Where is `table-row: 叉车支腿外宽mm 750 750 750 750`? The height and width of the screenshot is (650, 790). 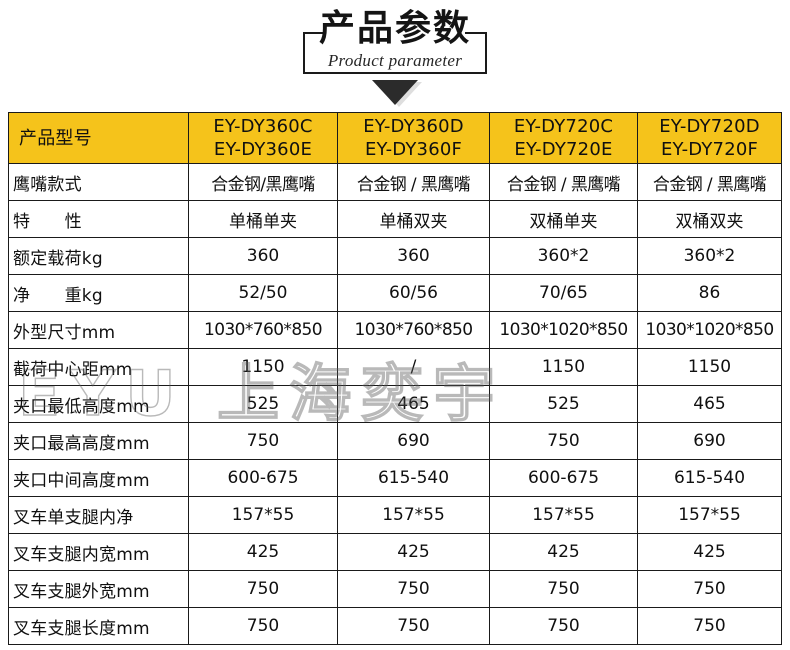
table-row: 叉车支腿外宽mm 750 750 750 750 is located at coordinates (395, 589).